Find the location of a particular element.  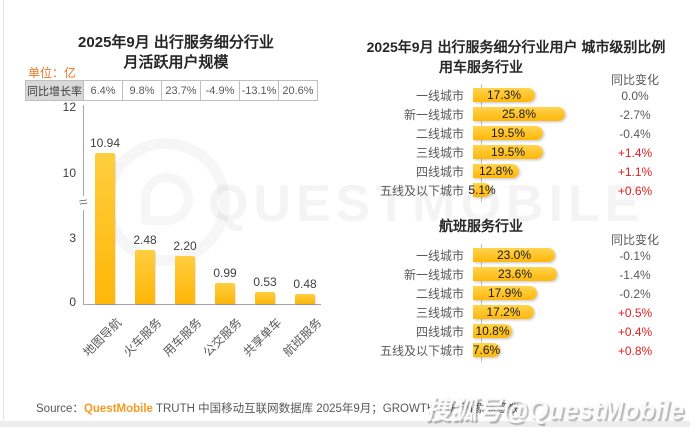

yoy-change-value: -0.4% is located at coordinates (635, 133).